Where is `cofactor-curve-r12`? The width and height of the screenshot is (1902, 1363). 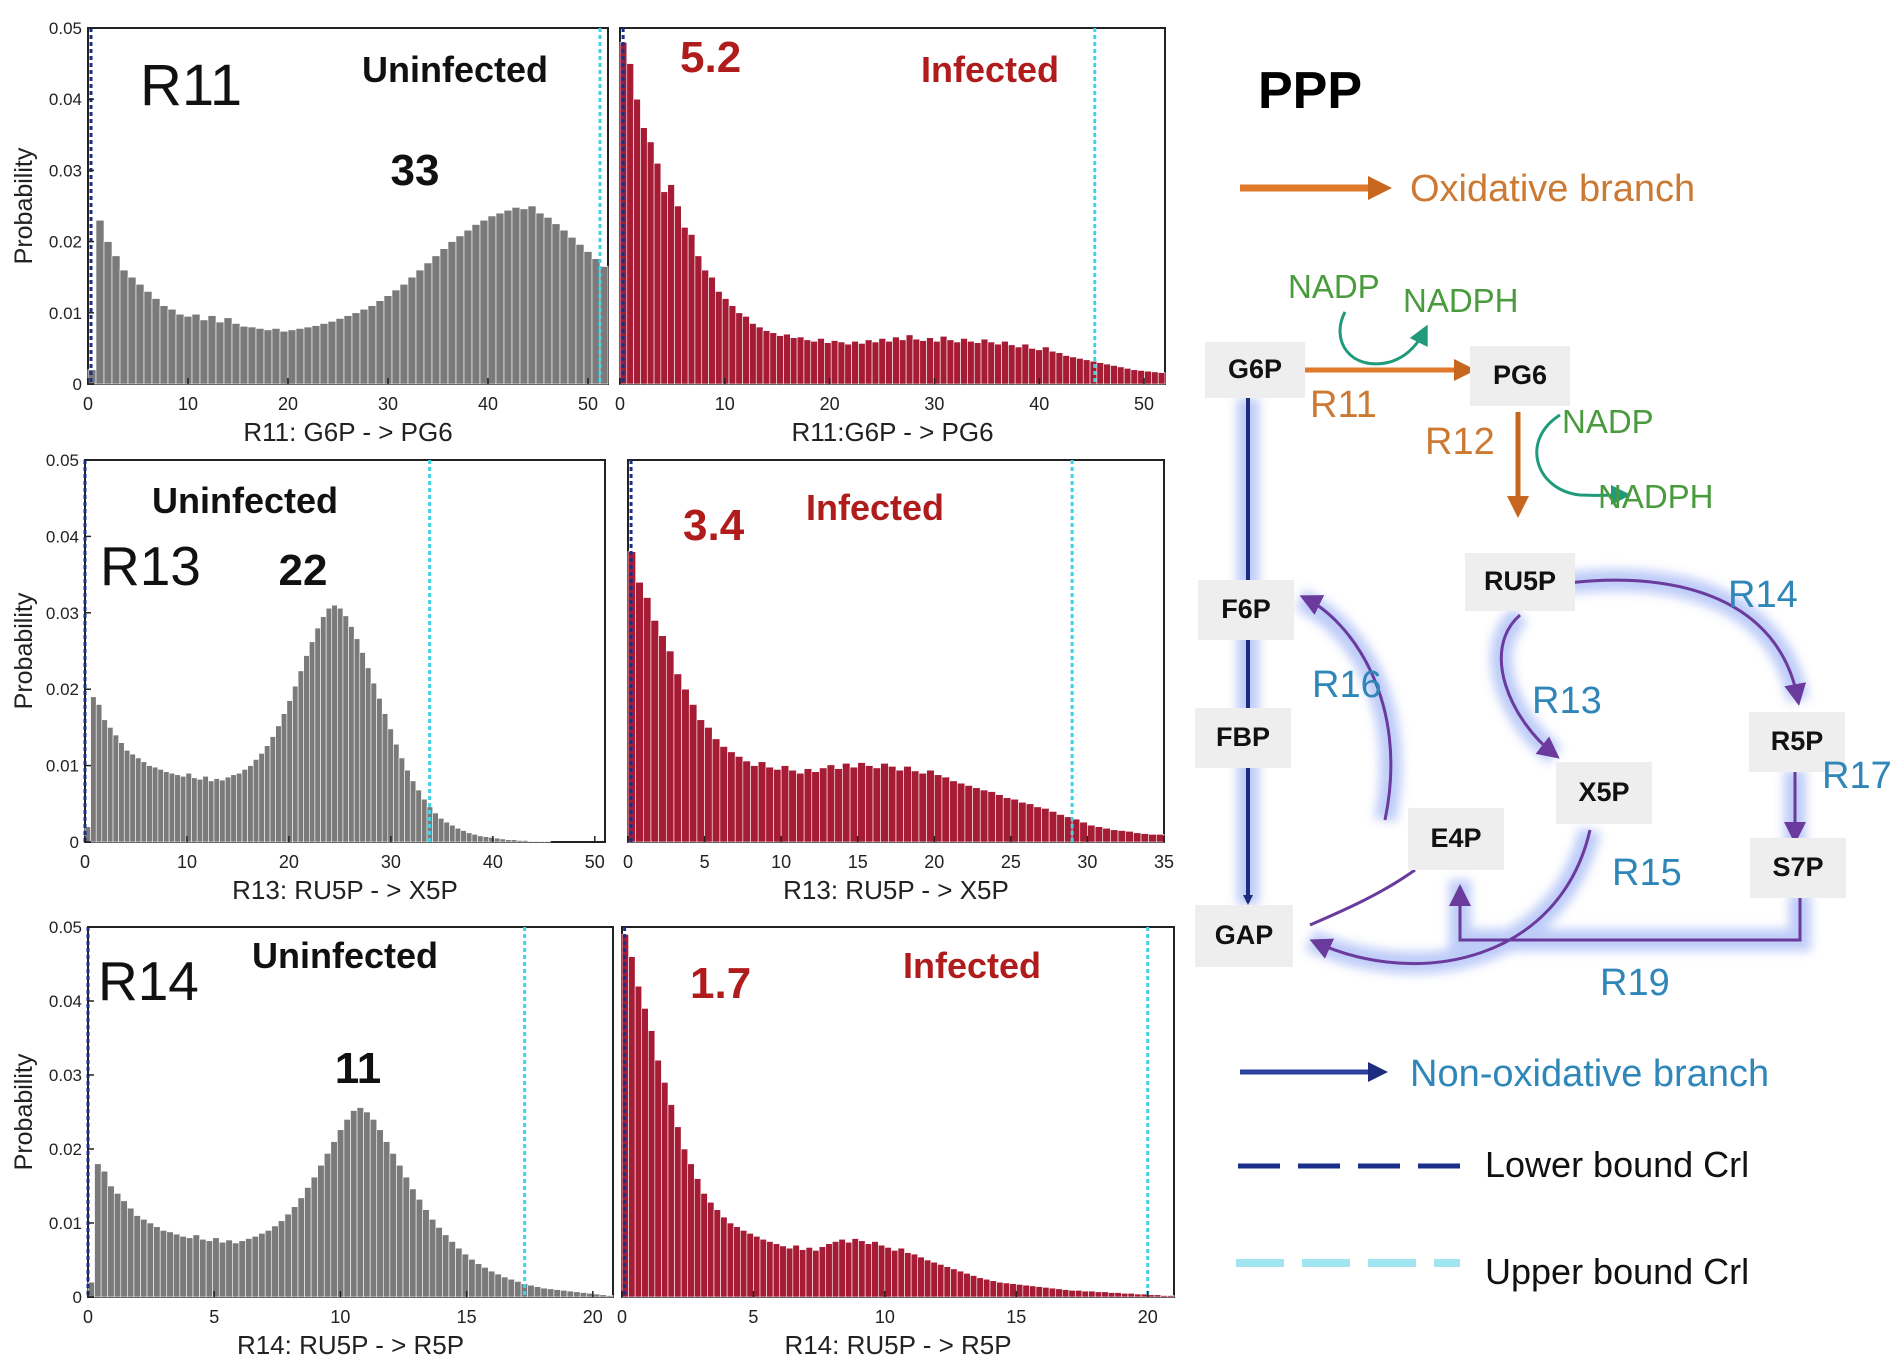 cofactor-curve-r12 is located at coordinates (1583, 459).